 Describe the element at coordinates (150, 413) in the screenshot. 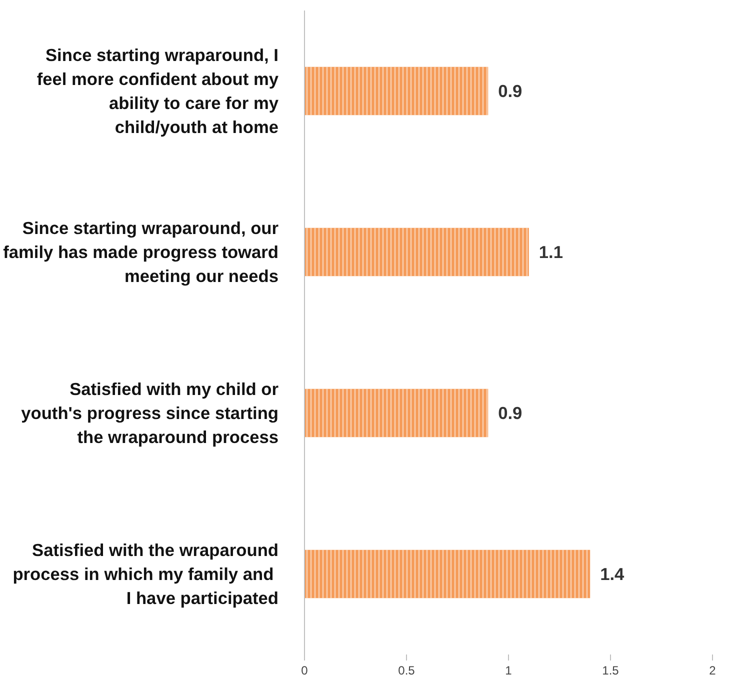

I see `y-tick-label: Satisfied with my child or youth's progress since starting the wraparound process` at that location.